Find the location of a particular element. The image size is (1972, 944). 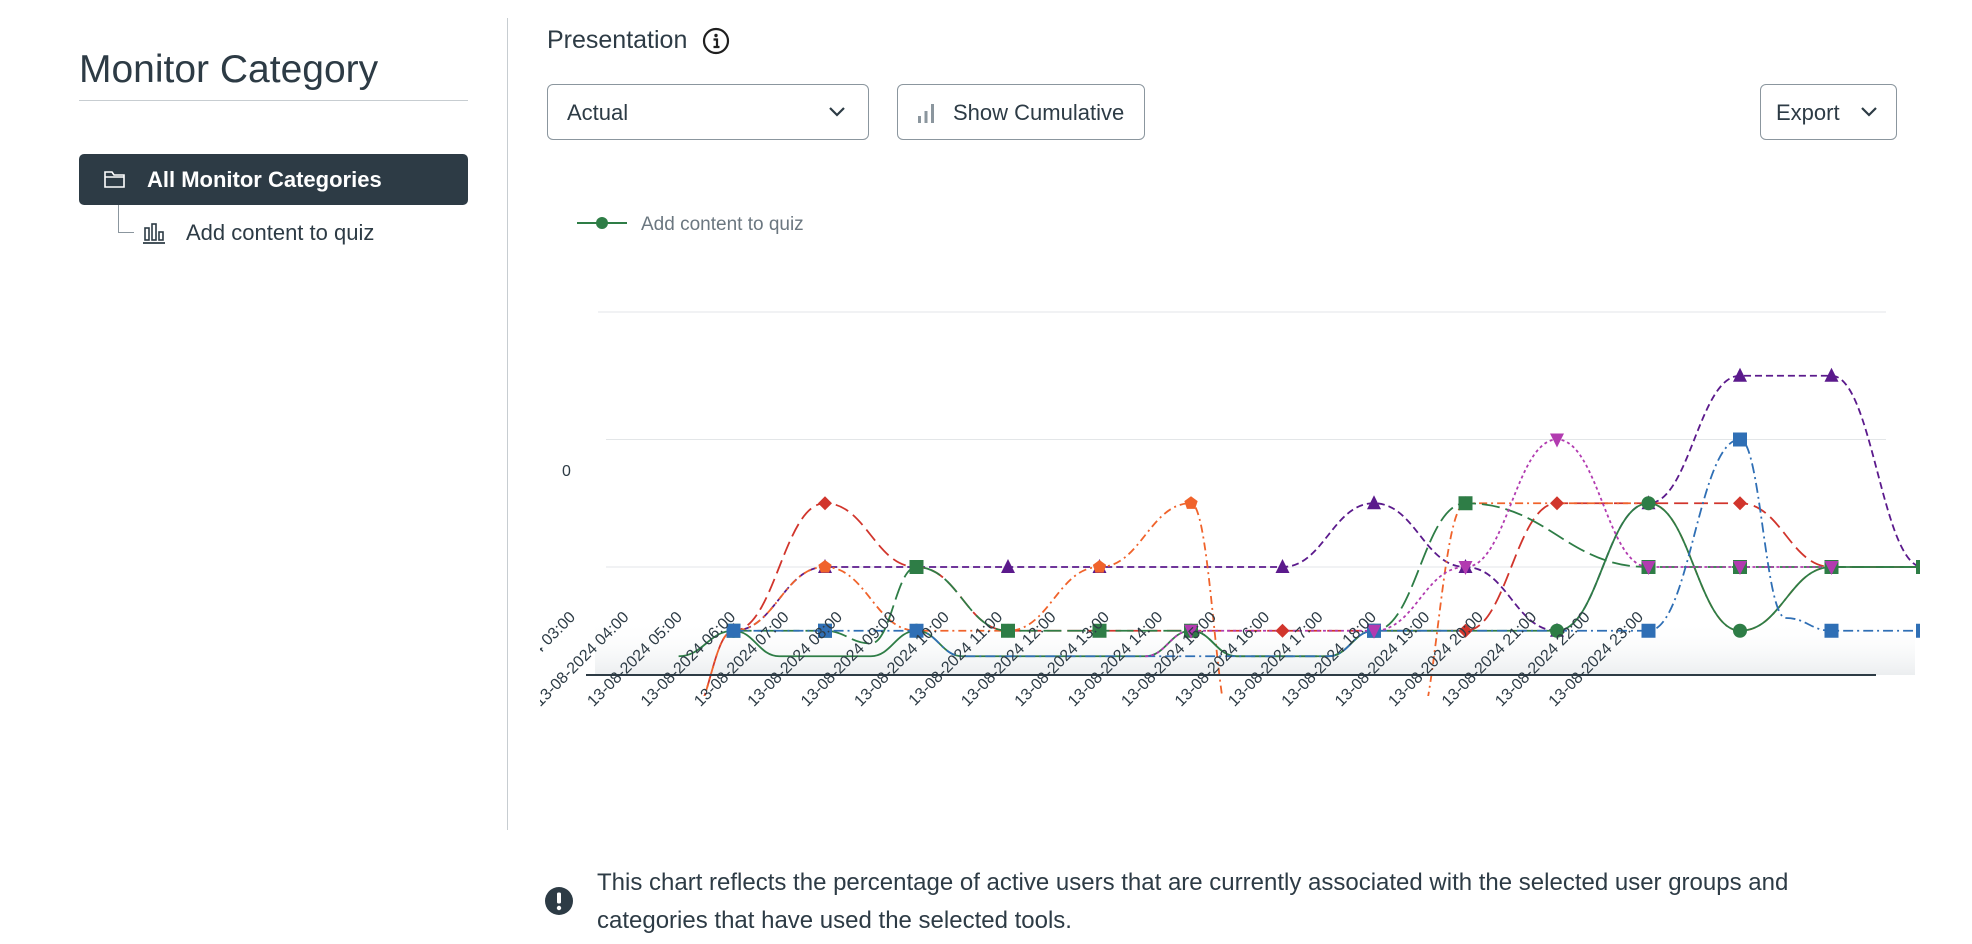

show-cumulative-label: Show Cumulative is located at coordinates (1039, 112).